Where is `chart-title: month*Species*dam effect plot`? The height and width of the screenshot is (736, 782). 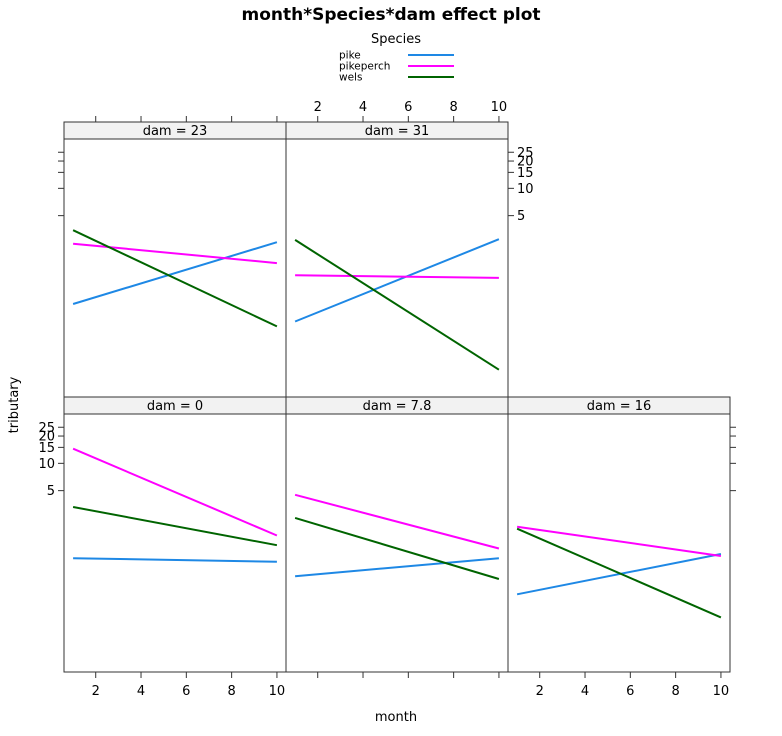 chart-title: month*Species*dam effect plot is located at coordinates (390, 15).